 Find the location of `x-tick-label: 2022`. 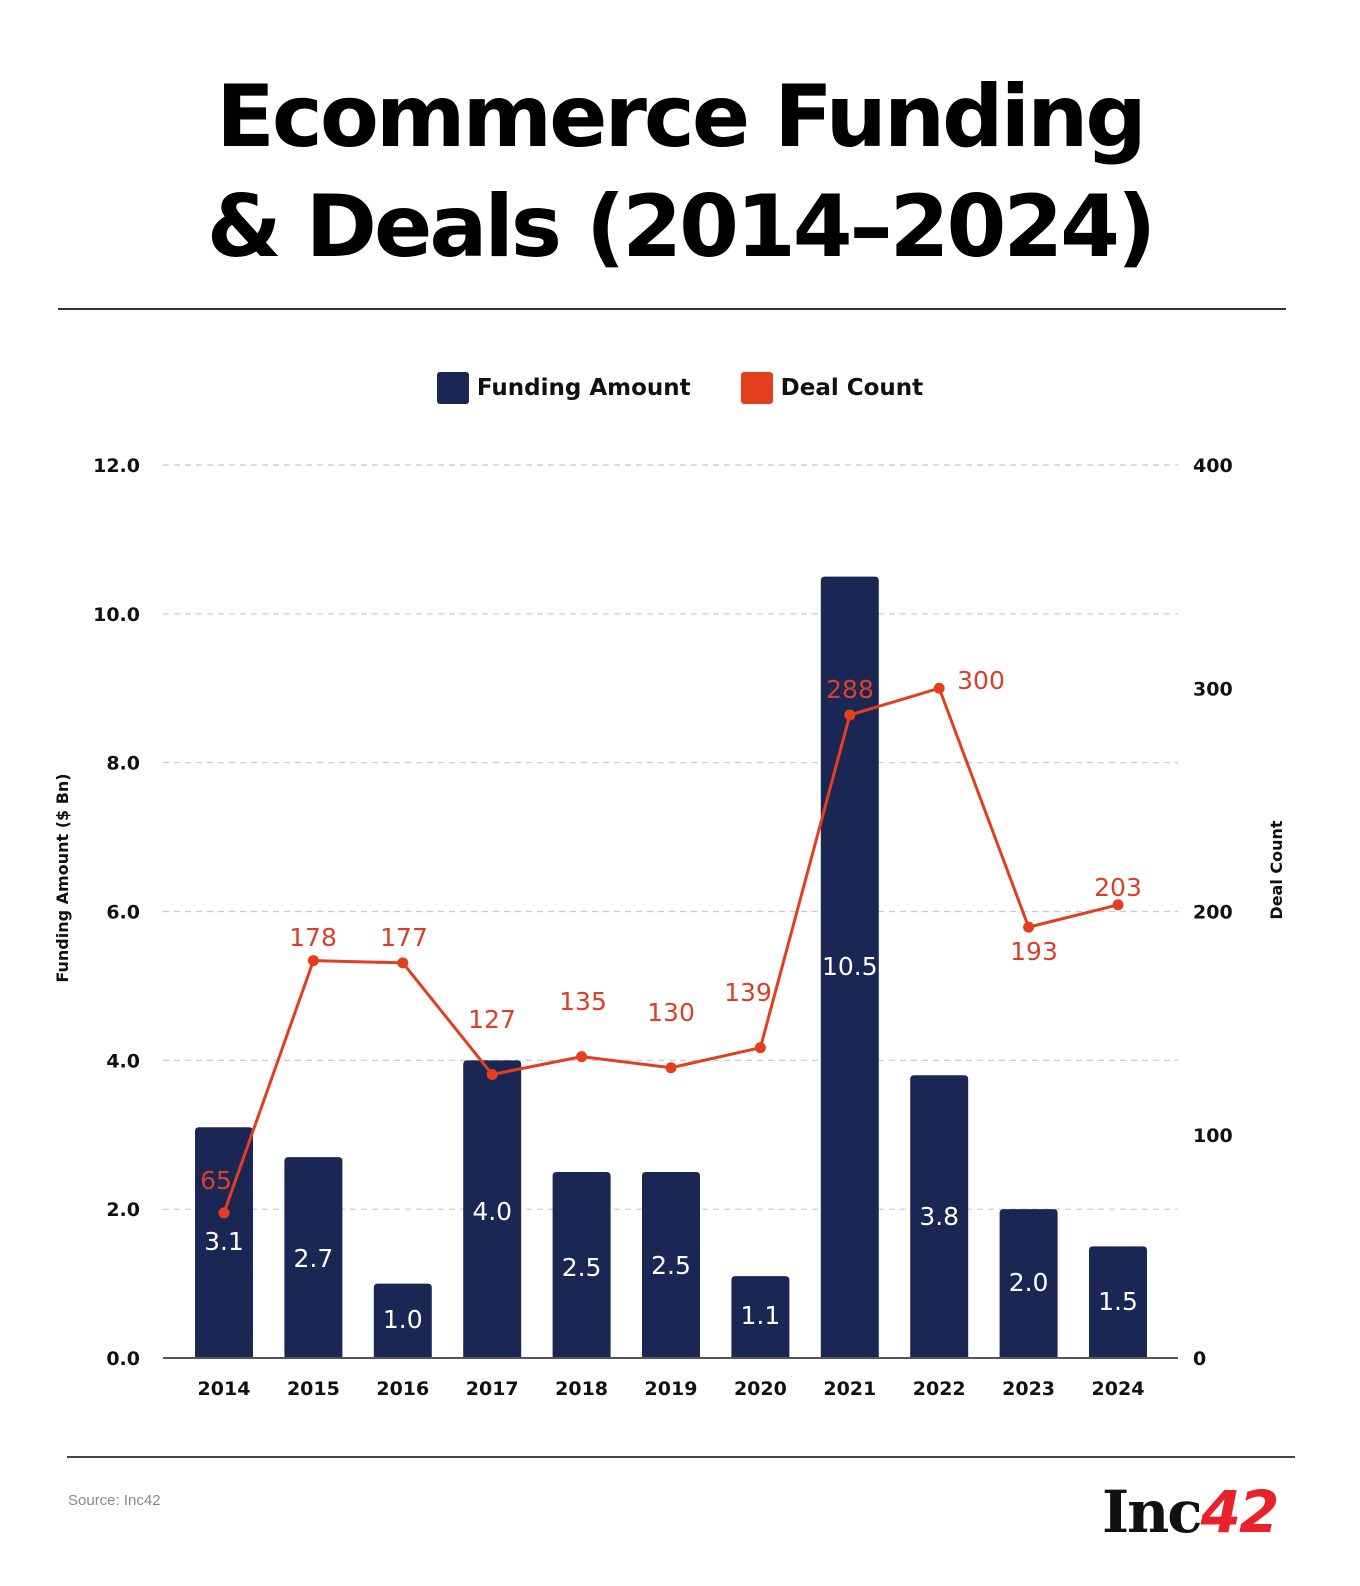

x-tick-label: 2022 is located at coordinates (939, 1389).